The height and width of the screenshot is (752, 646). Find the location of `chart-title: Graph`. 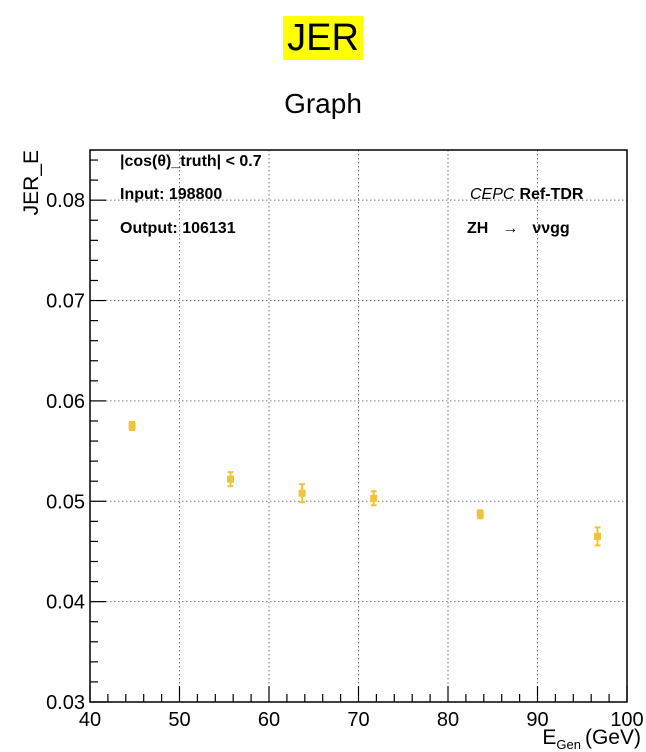

chart-title: Graph is located at coordinates (323, 103).